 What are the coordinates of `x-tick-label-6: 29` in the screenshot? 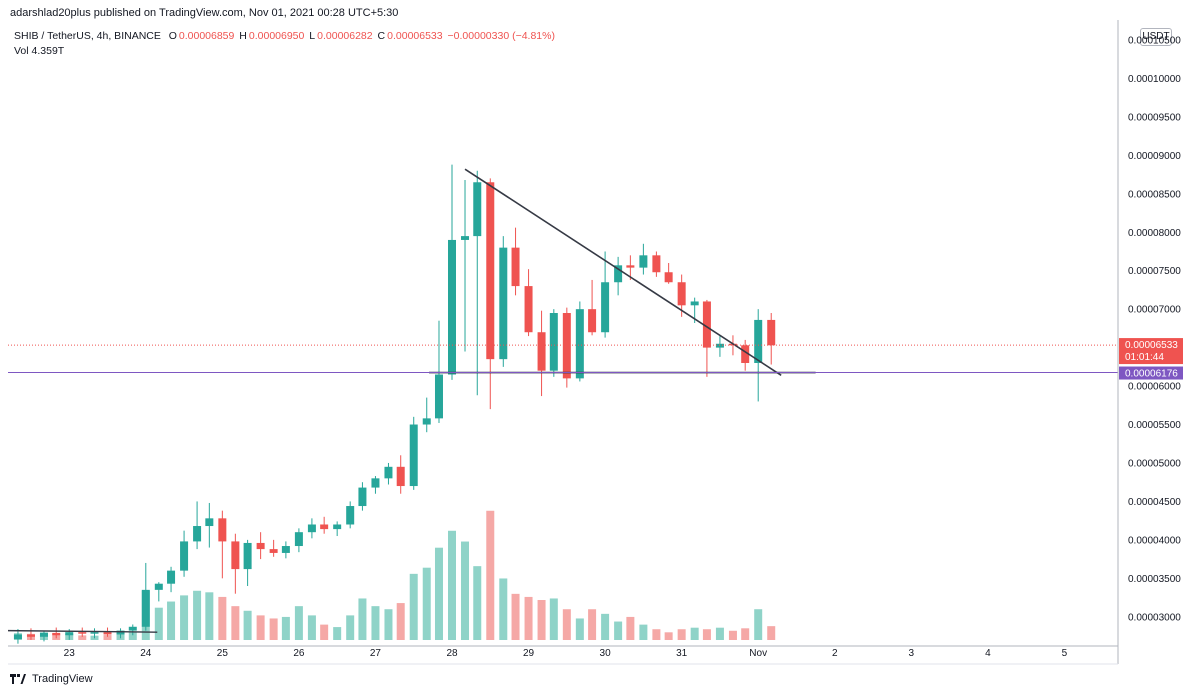 It's located at (529, 653).